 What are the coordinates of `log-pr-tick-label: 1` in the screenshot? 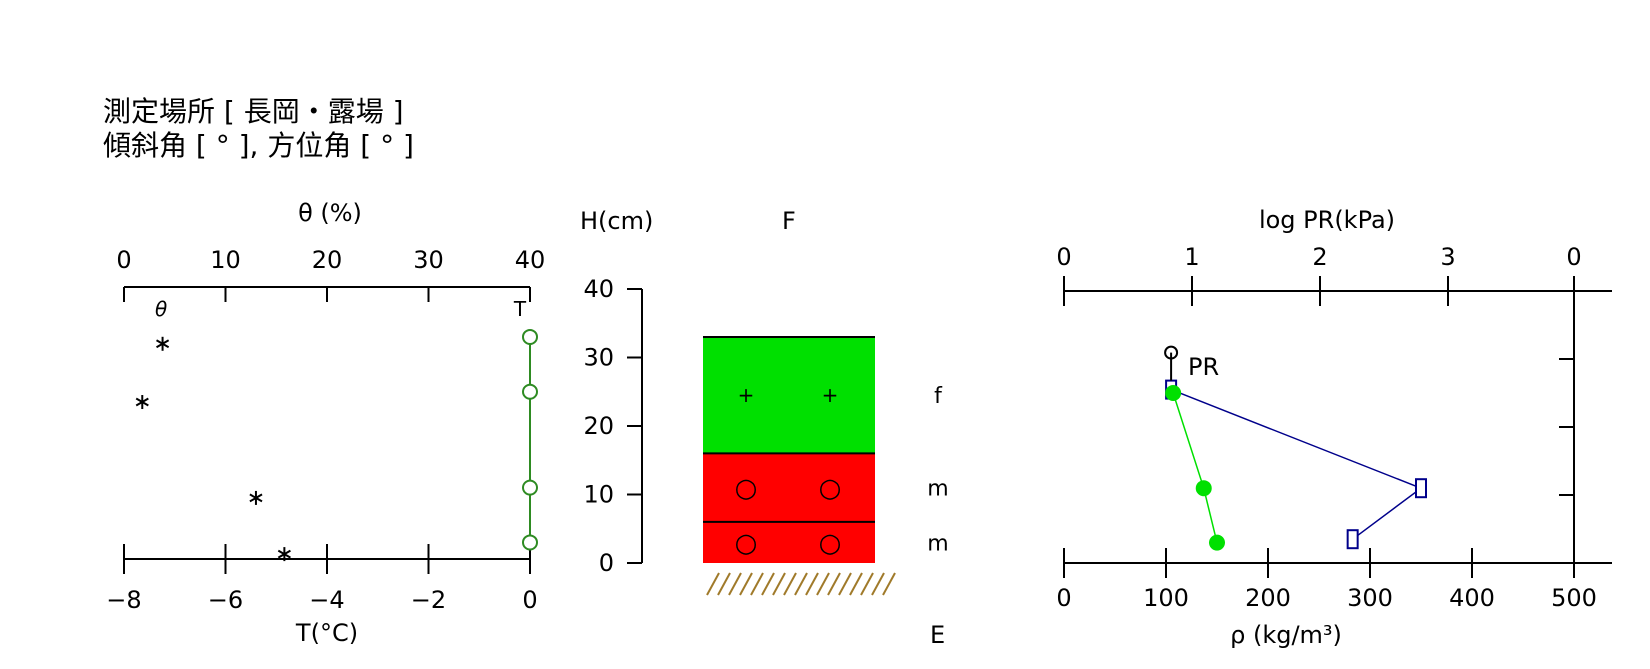 It's located at (1191, 257).